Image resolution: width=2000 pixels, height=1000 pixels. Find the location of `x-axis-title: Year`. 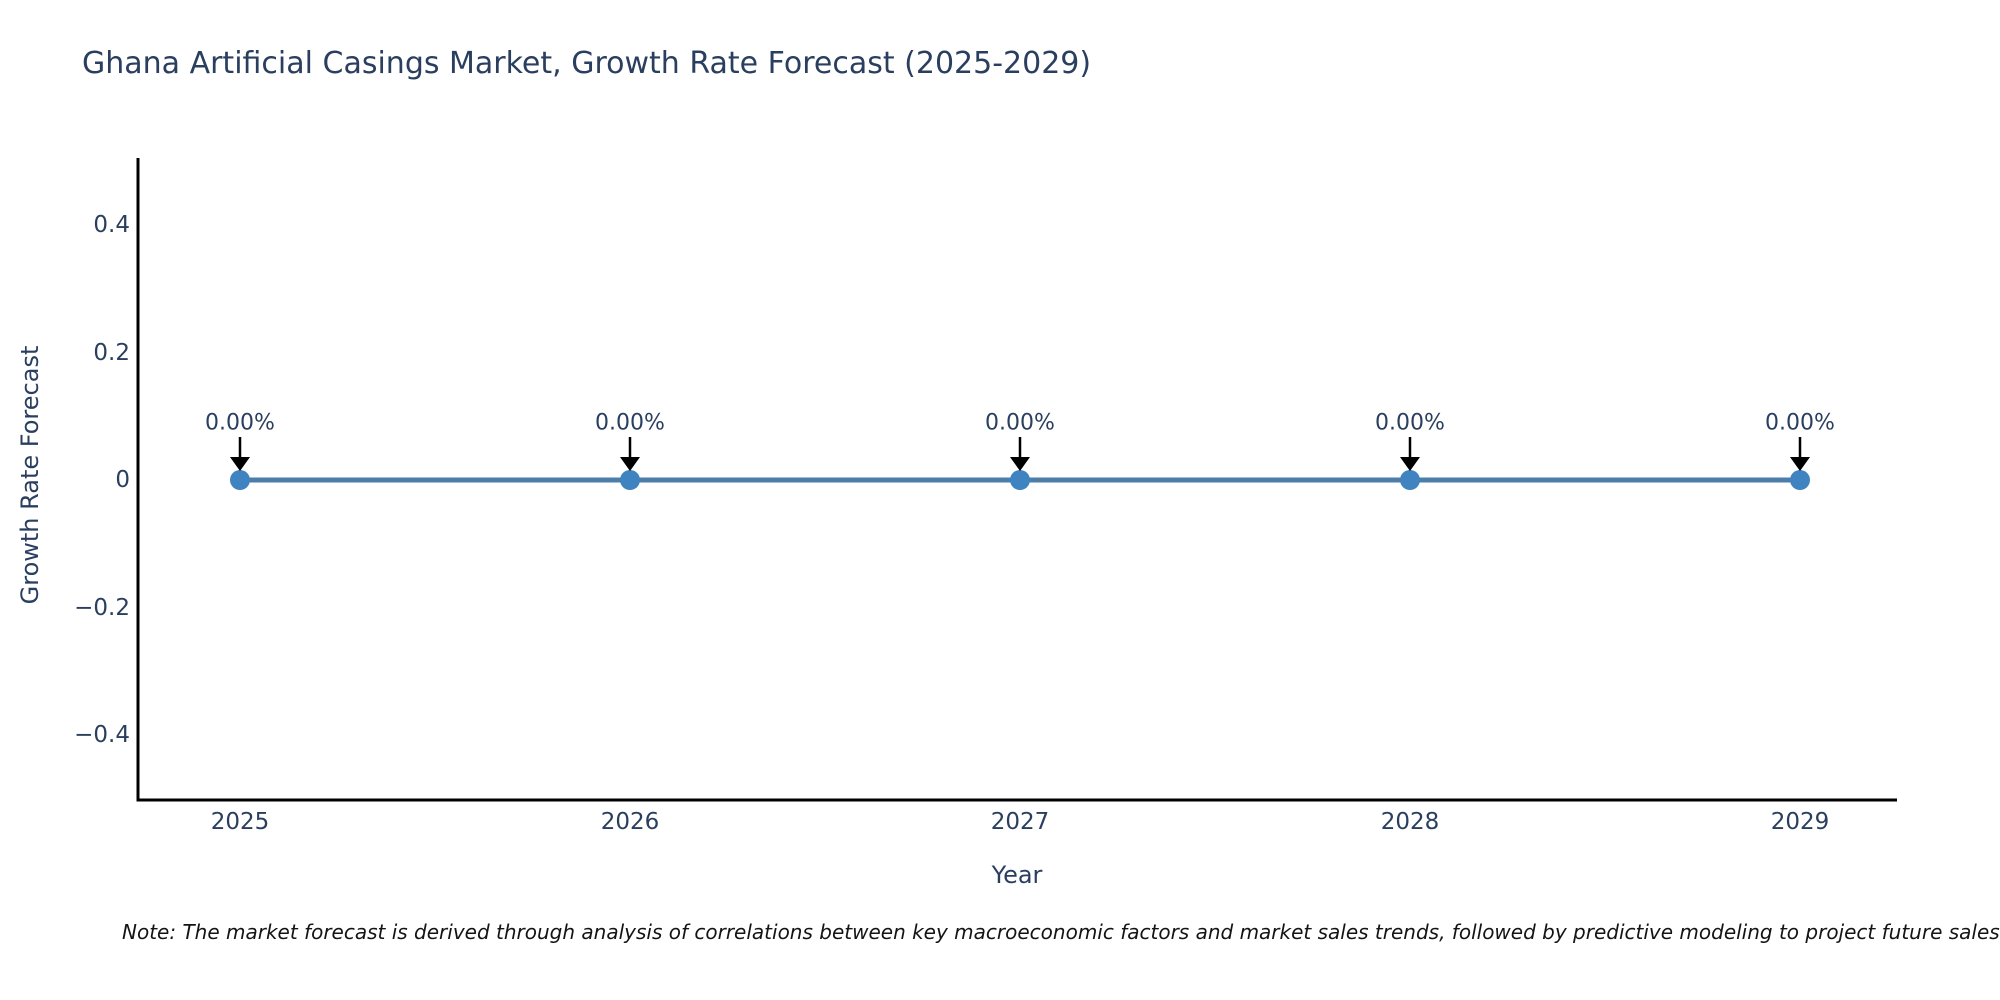

x-axis-title: Year is located at coordinates (1017, 875).